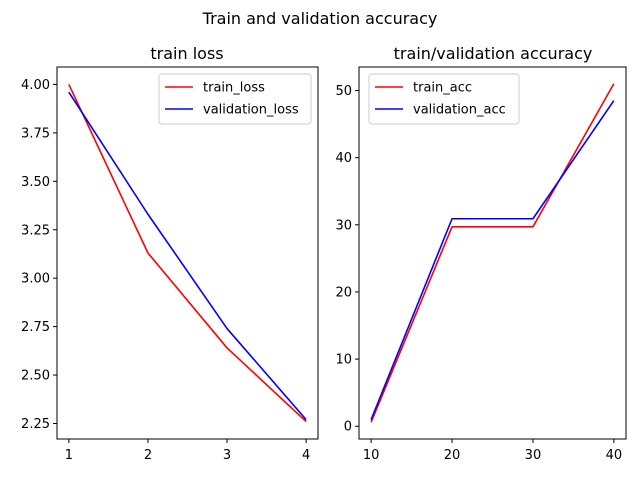 The height and width of the screenshot is (480, 640). I want to click on y-tick-label: 50, so click(343, 91).